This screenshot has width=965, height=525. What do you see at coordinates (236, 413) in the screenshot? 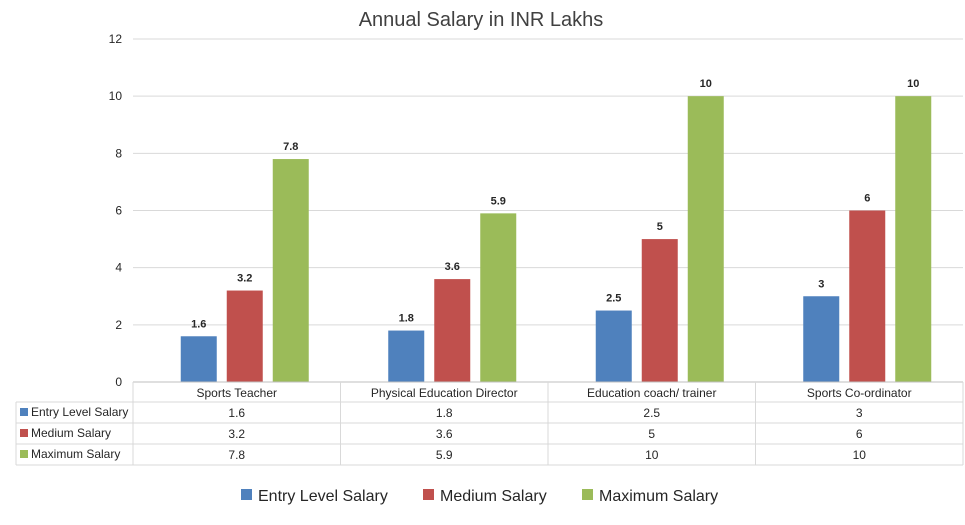
I see `table-cell: 1.6` at bounding box center [236, 413].